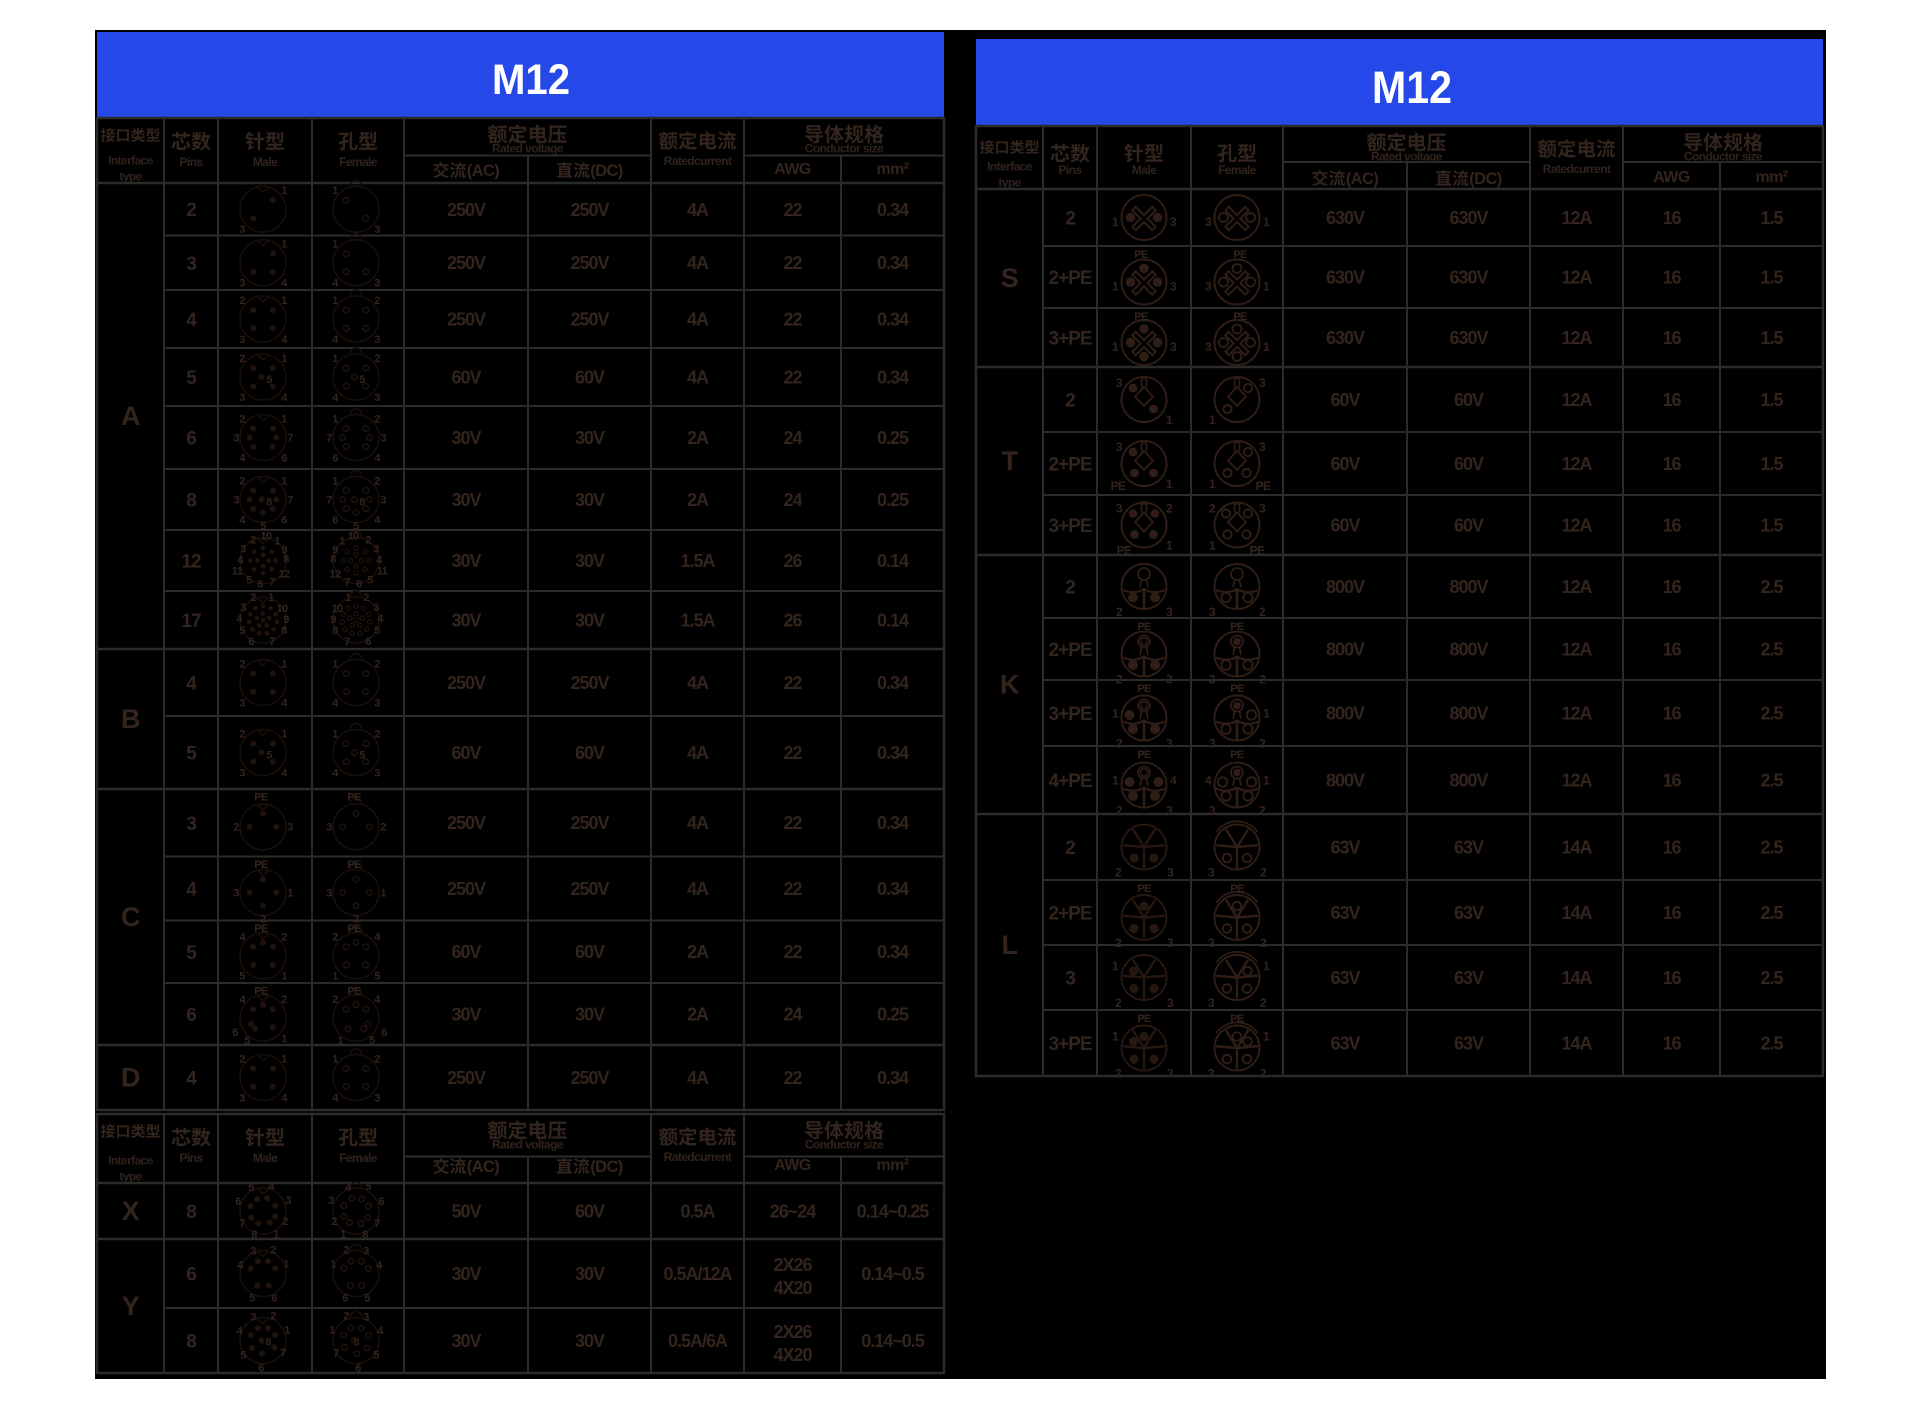  What do you see at coordinates (1576, 1044) in the screenshot?
I see `svg-text: 14A` at bounding box center [1576, 1044].